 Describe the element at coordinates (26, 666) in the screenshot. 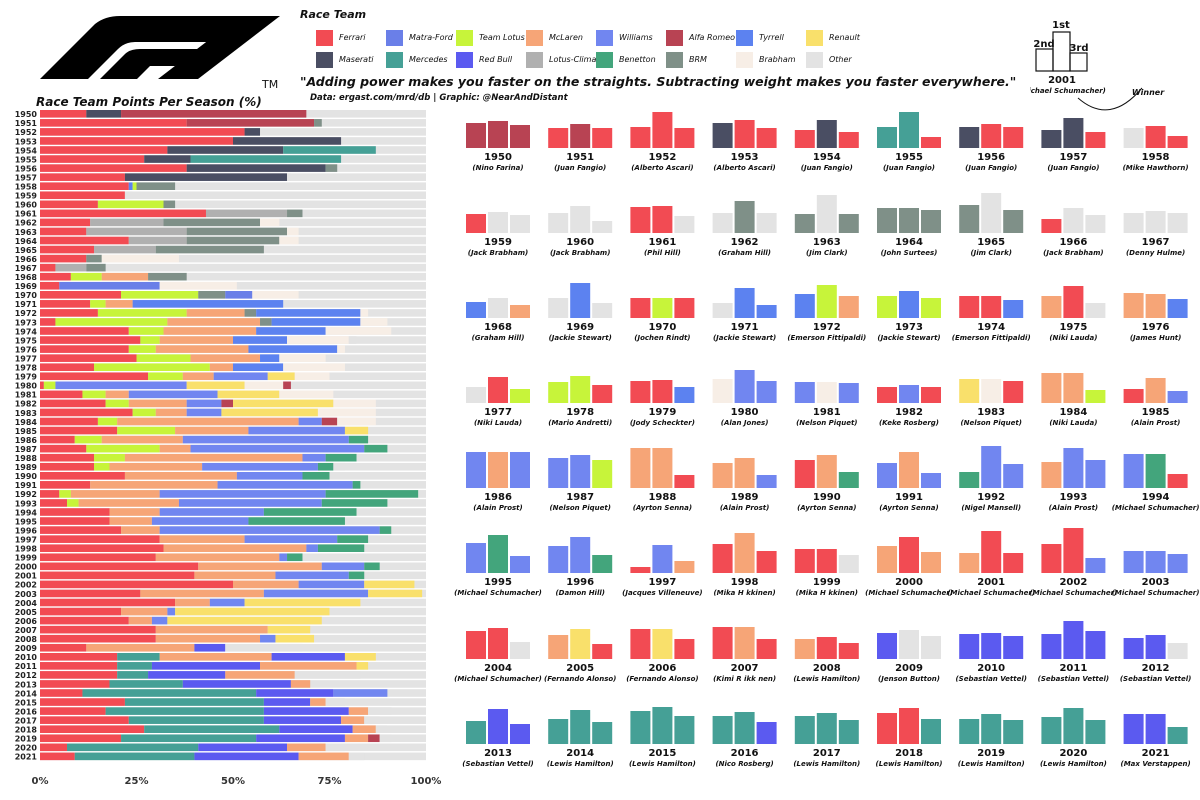

I see `y-tick-label: 2011` at that location.